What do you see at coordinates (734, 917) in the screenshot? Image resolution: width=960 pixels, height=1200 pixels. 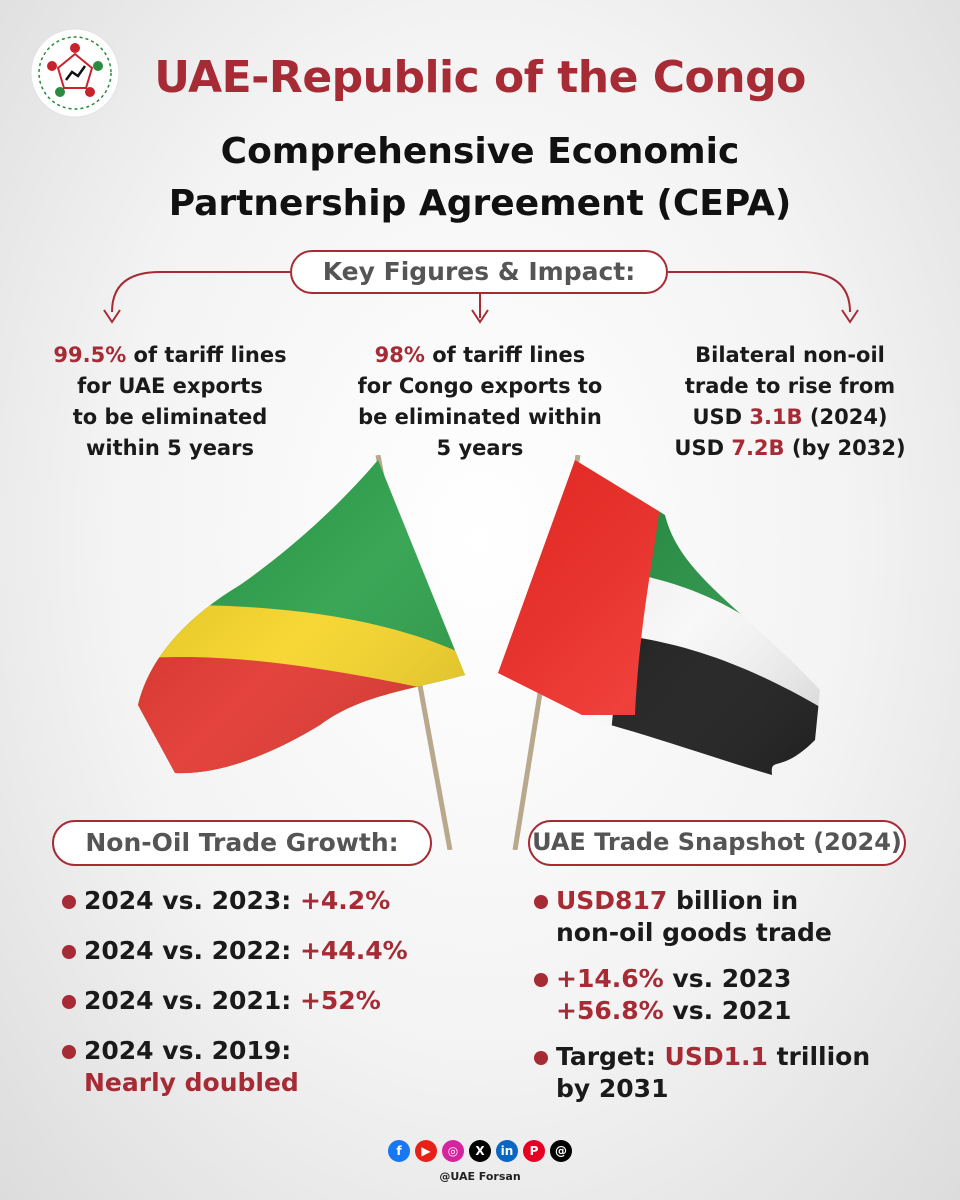 I see `list-item: USD817 billion in non-oil goods trade` at bounding box center [734, 917].